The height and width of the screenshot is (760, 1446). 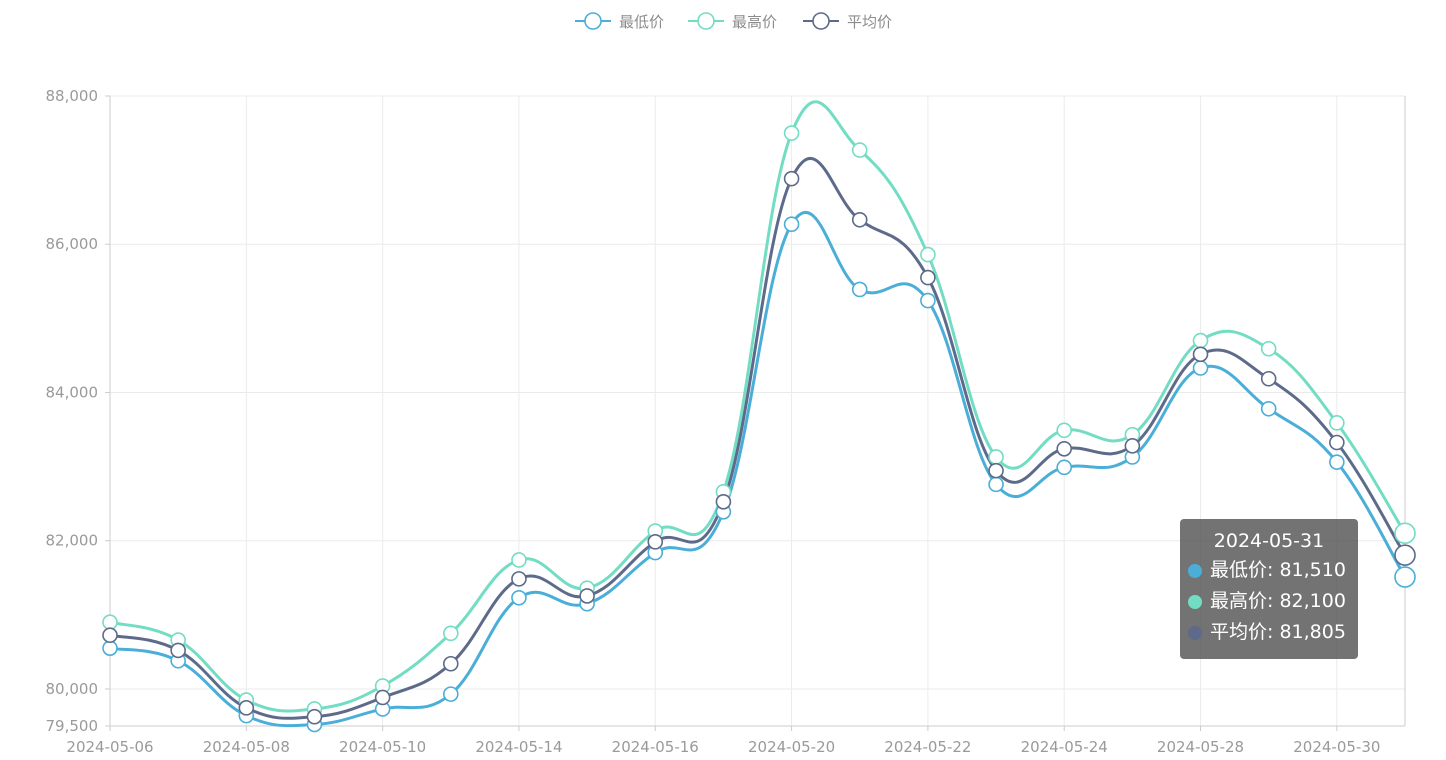 What do you see at coordinates (706, 21) in the screenshot?
I see `legend-marker-high` at bounding box center [706, 21].